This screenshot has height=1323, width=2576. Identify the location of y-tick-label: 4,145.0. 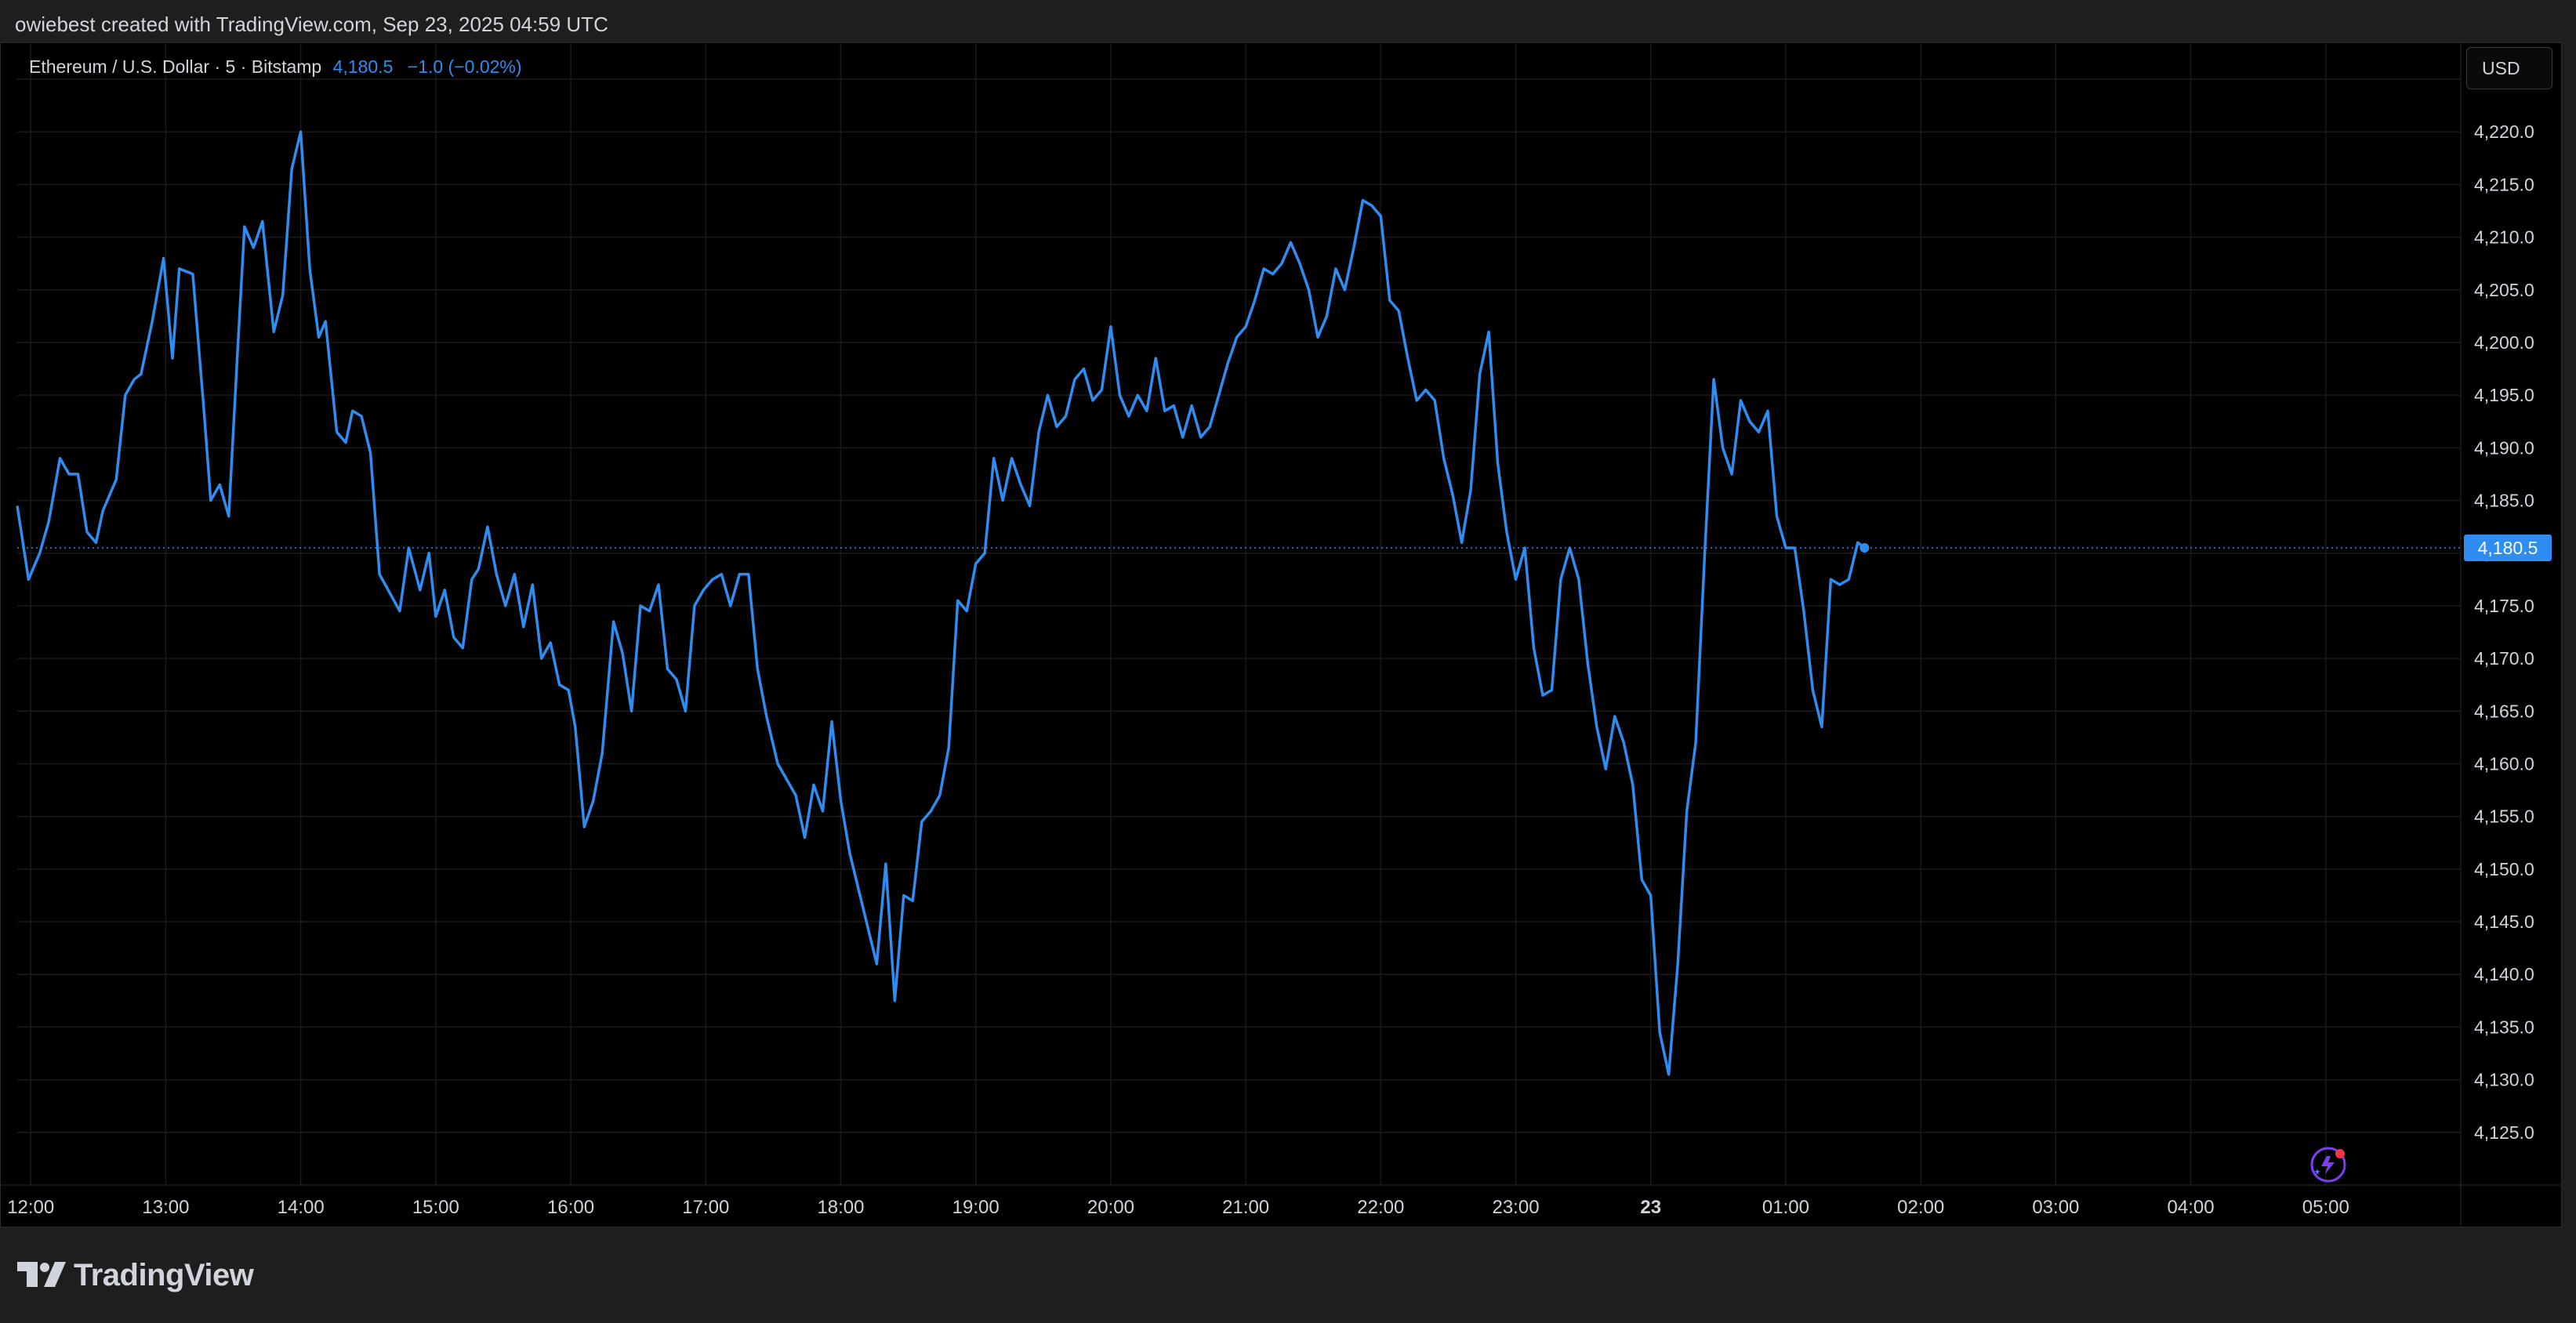
(2504, 922).